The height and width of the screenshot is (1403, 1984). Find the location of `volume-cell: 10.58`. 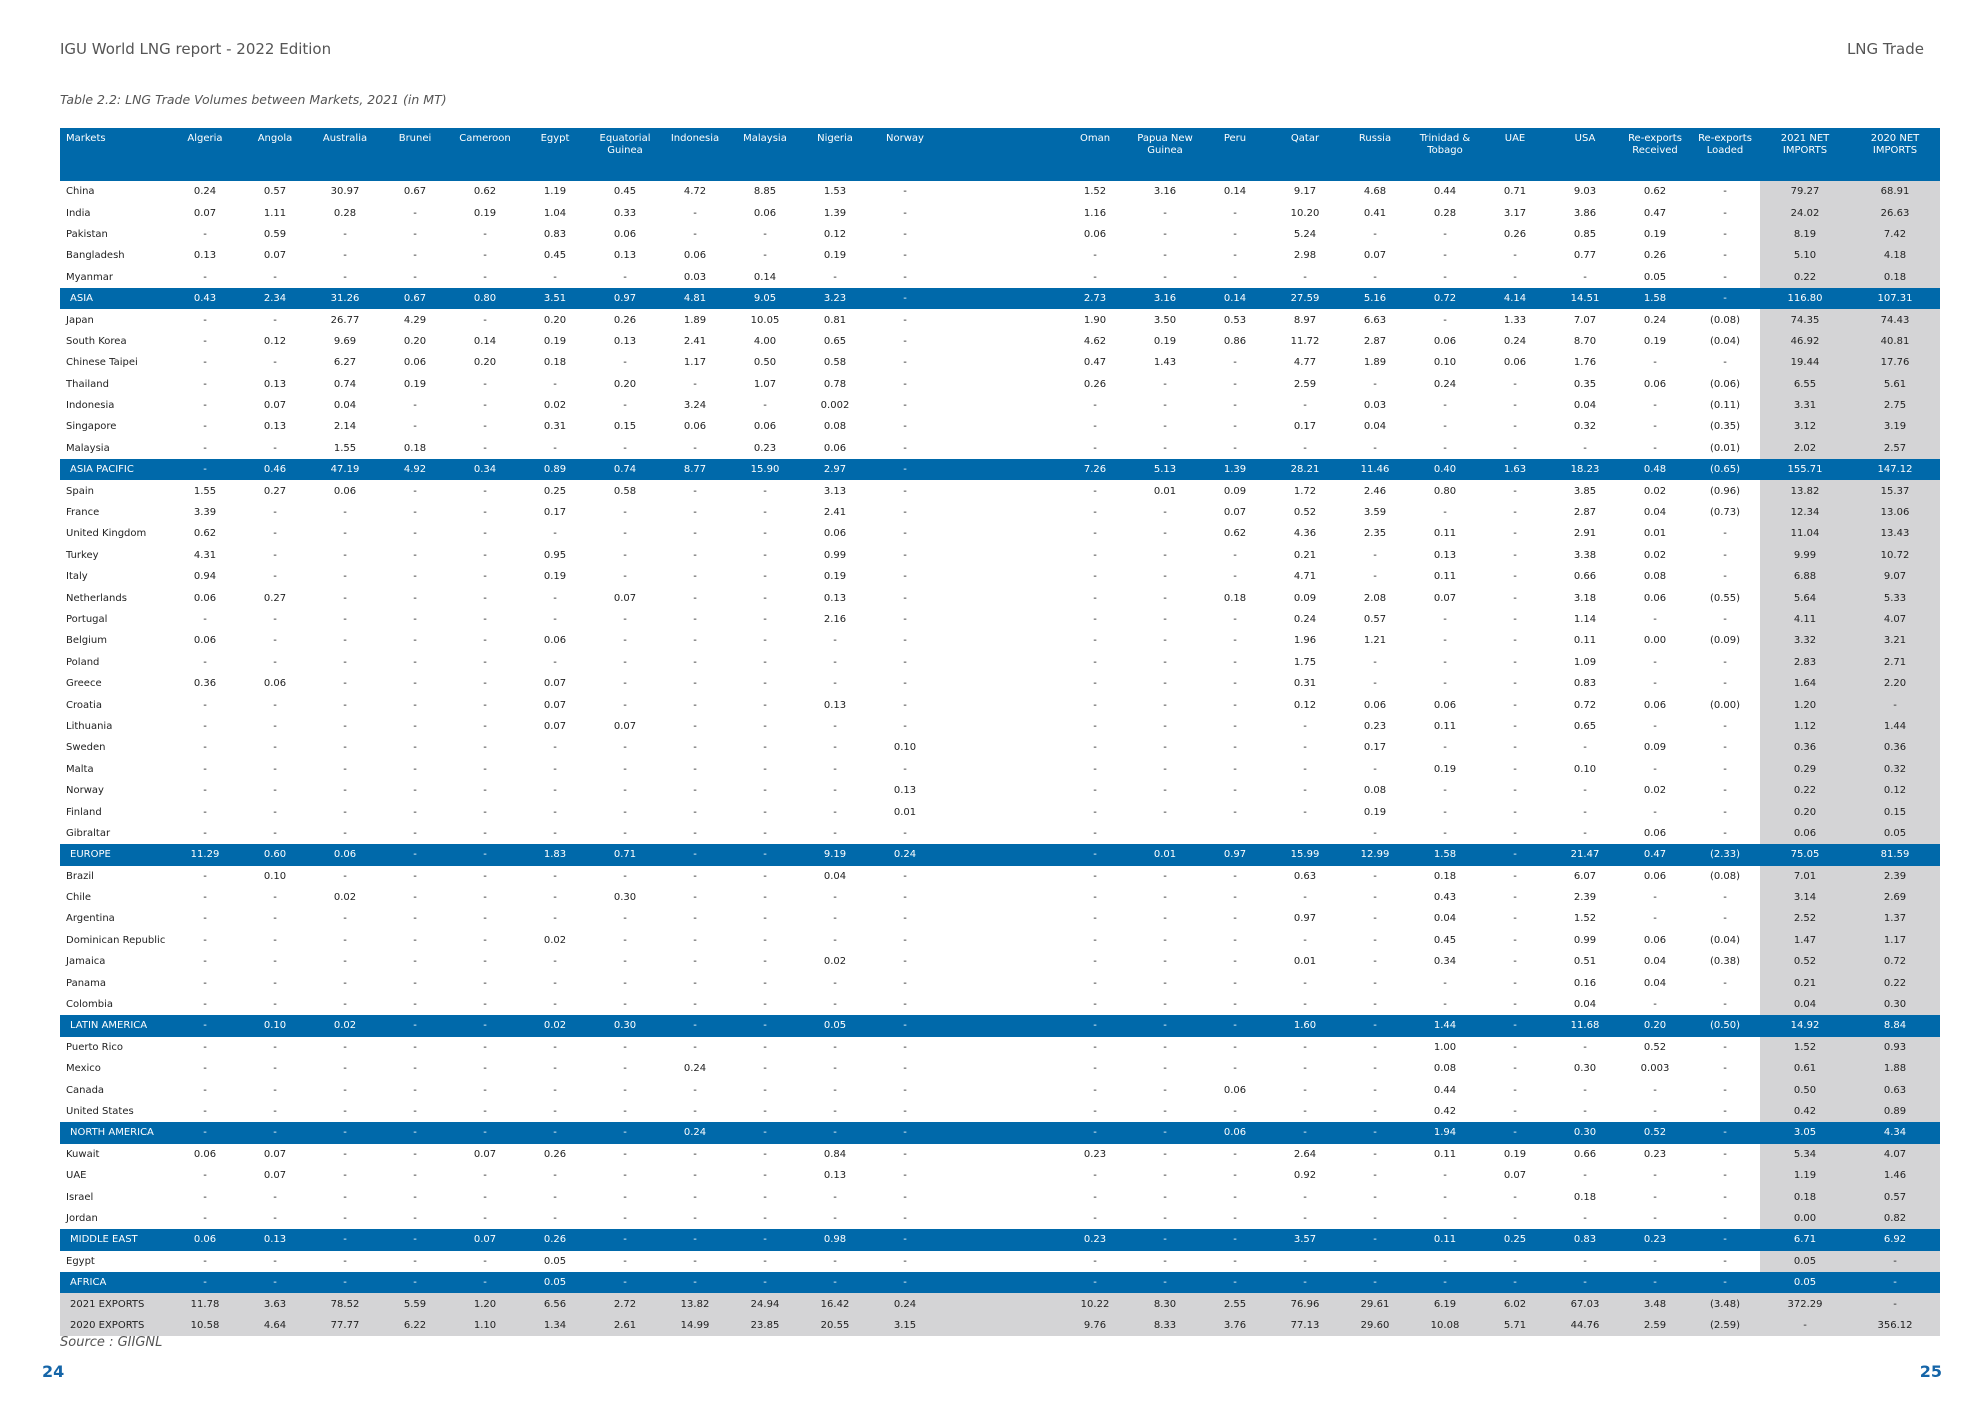

volume-cell: 10.58 is located at coordinates (205, 1325).